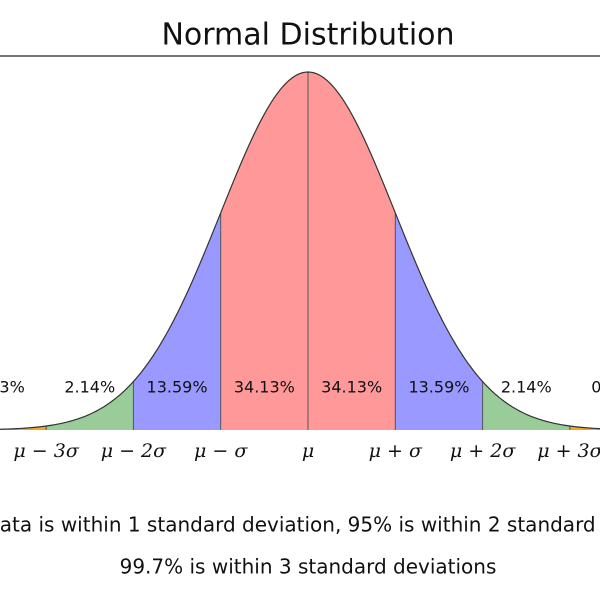 This screenshot has height=600, width=600. I want to click on x-label: μ + σ, so click(396, 451).